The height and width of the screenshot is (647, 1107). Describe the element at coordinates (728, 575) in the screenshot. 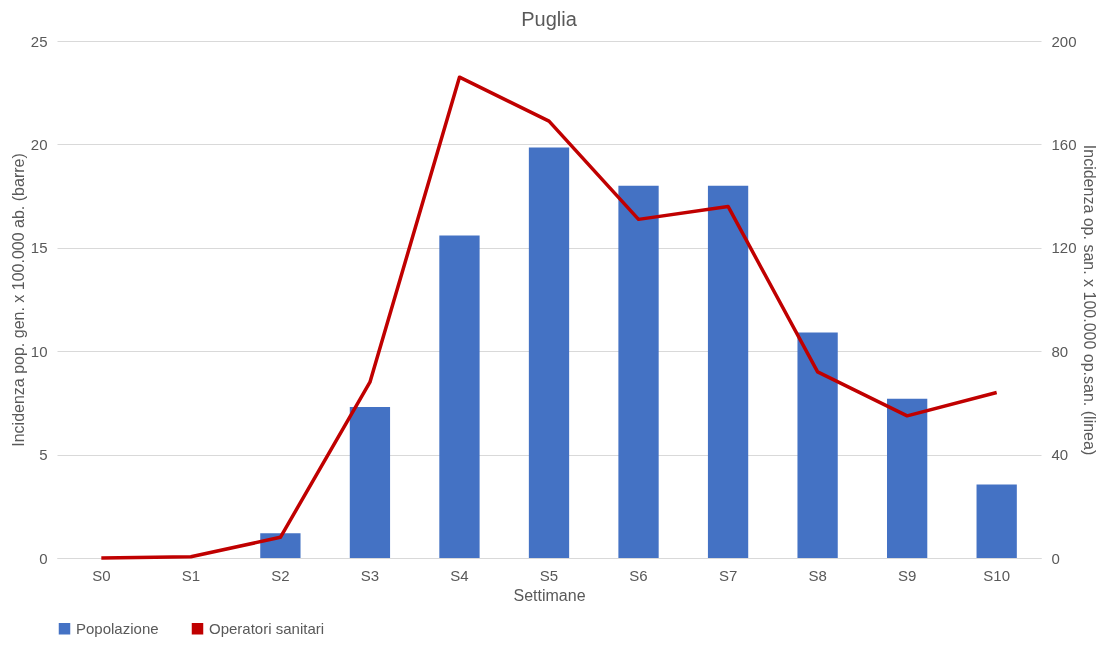

I see `x-tick-label: S7` at that location.